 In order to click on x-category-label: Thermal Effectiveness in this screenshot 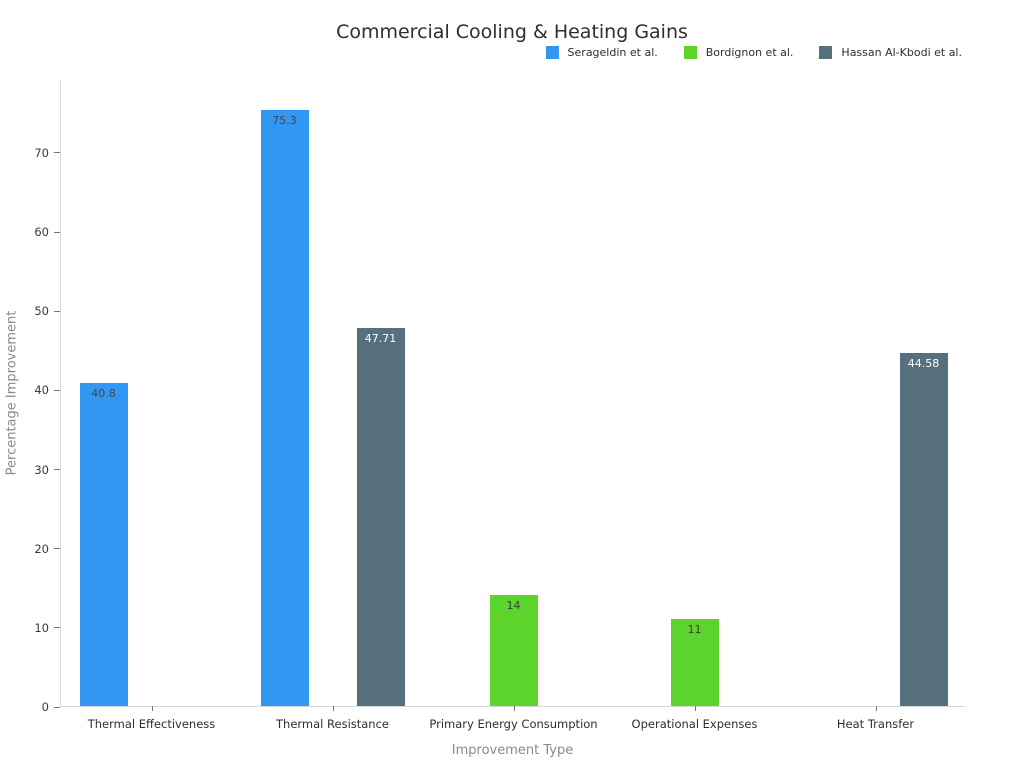, I will do `click(151, 724)`.